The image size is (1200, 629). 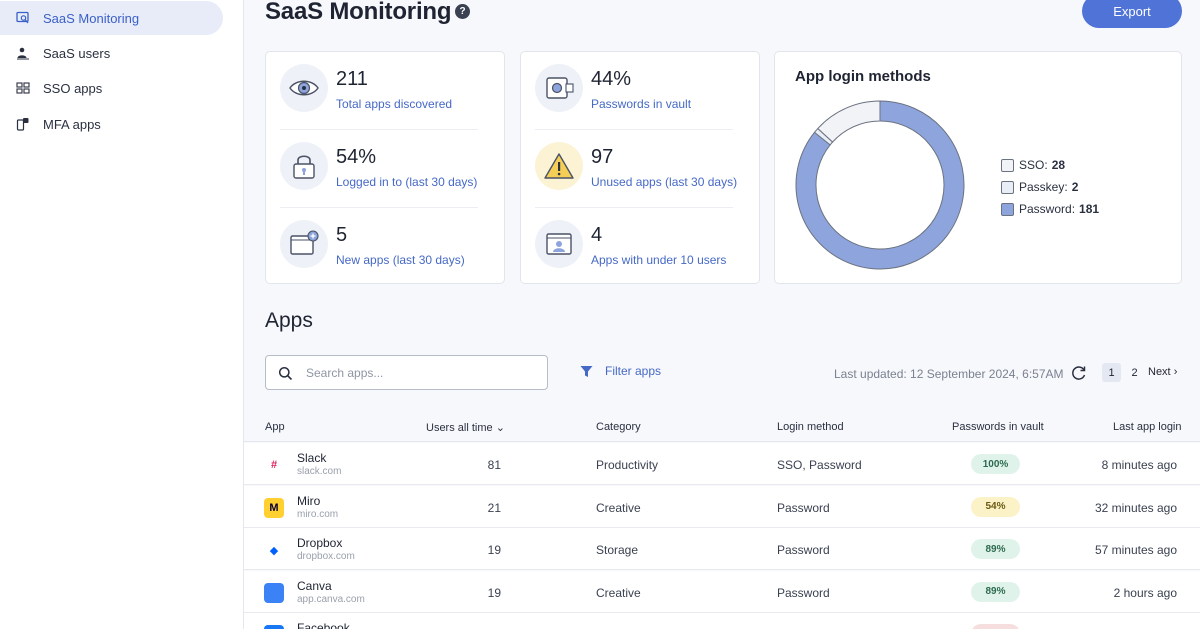 What do you see at coordinates (314, 585) in the screenshot?
I see `app-name: Canva` at bounding box center [314, 585].